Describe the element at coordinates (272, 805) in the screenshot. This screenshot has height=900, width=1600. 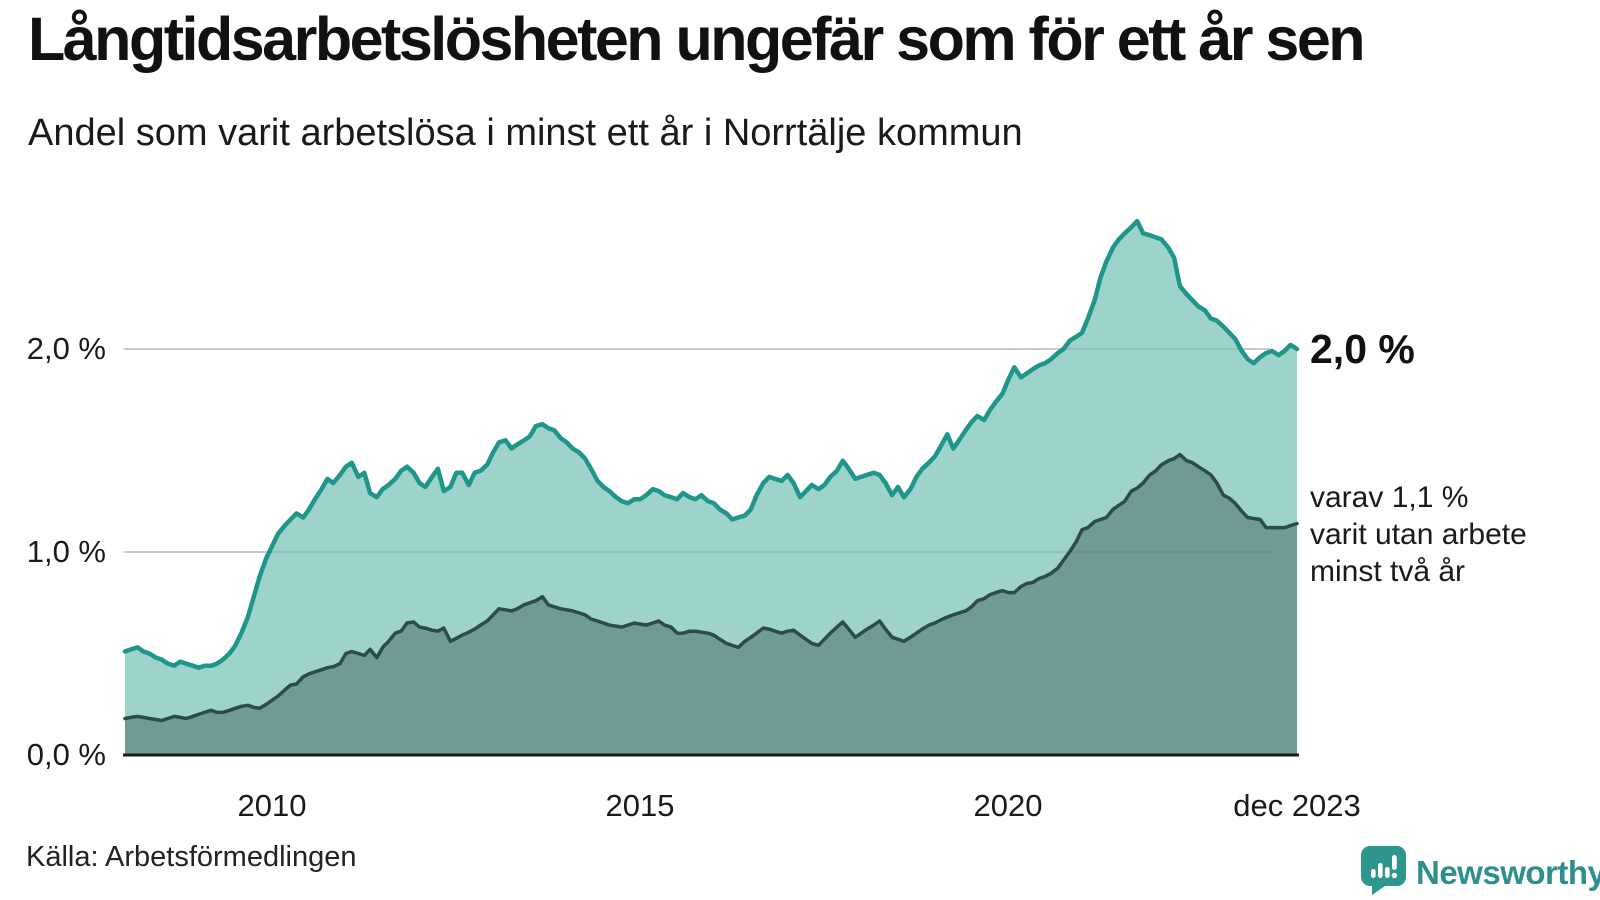
I see `x-tick-label-2010: 2010` at that location.